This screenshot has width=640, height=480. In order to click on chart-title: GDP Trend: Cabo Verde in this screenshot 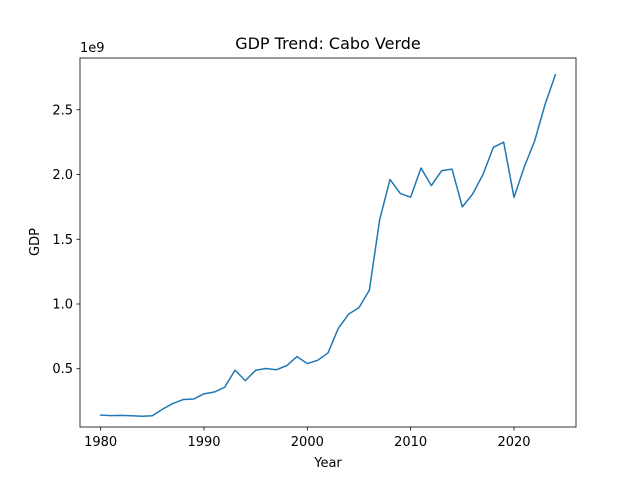, I will do `click(328, 43)`.